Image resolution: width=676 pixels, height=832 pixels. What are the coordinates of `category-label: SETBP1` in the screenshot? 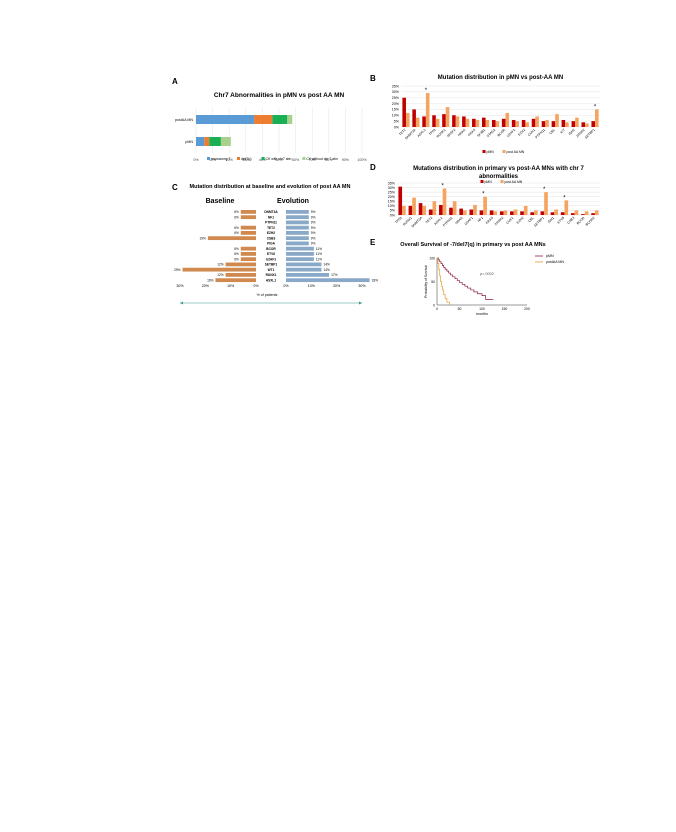 It's located at (590, 134).